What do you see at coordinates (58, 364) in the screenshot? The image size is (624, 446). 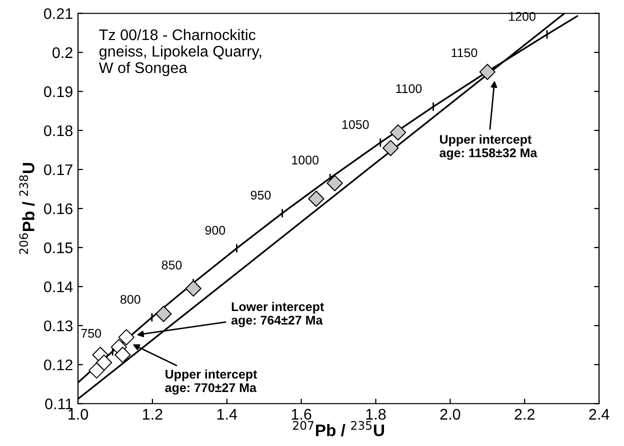 I see `y-tick-label: 0.12` at bounding box center [58, 364].